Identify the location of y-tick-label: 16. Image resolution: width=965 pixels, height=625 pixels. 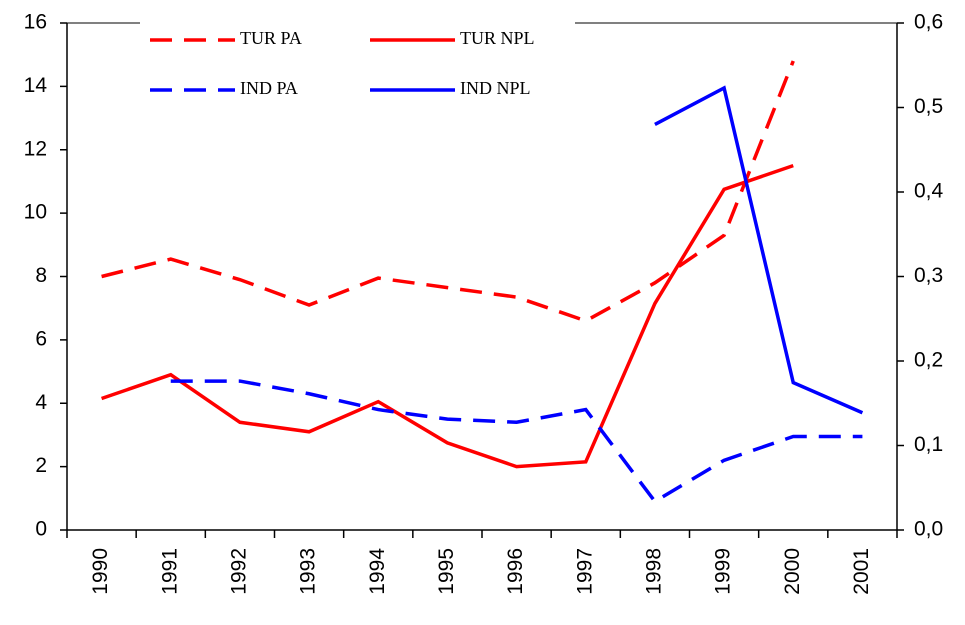
(35, 22).